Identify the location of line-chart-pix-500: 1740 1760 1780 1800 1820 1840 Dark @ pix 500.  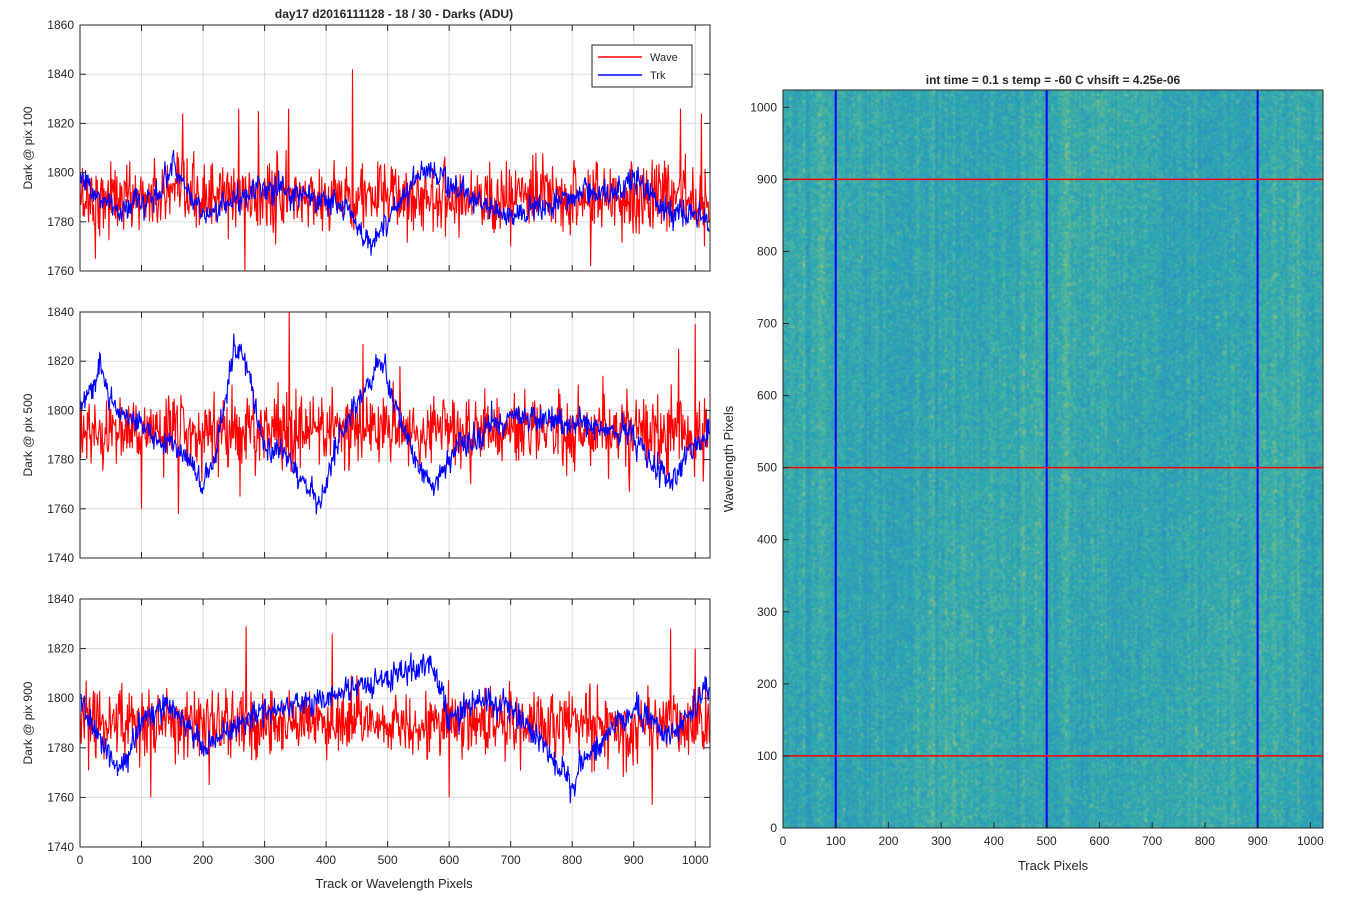
(366, 435).